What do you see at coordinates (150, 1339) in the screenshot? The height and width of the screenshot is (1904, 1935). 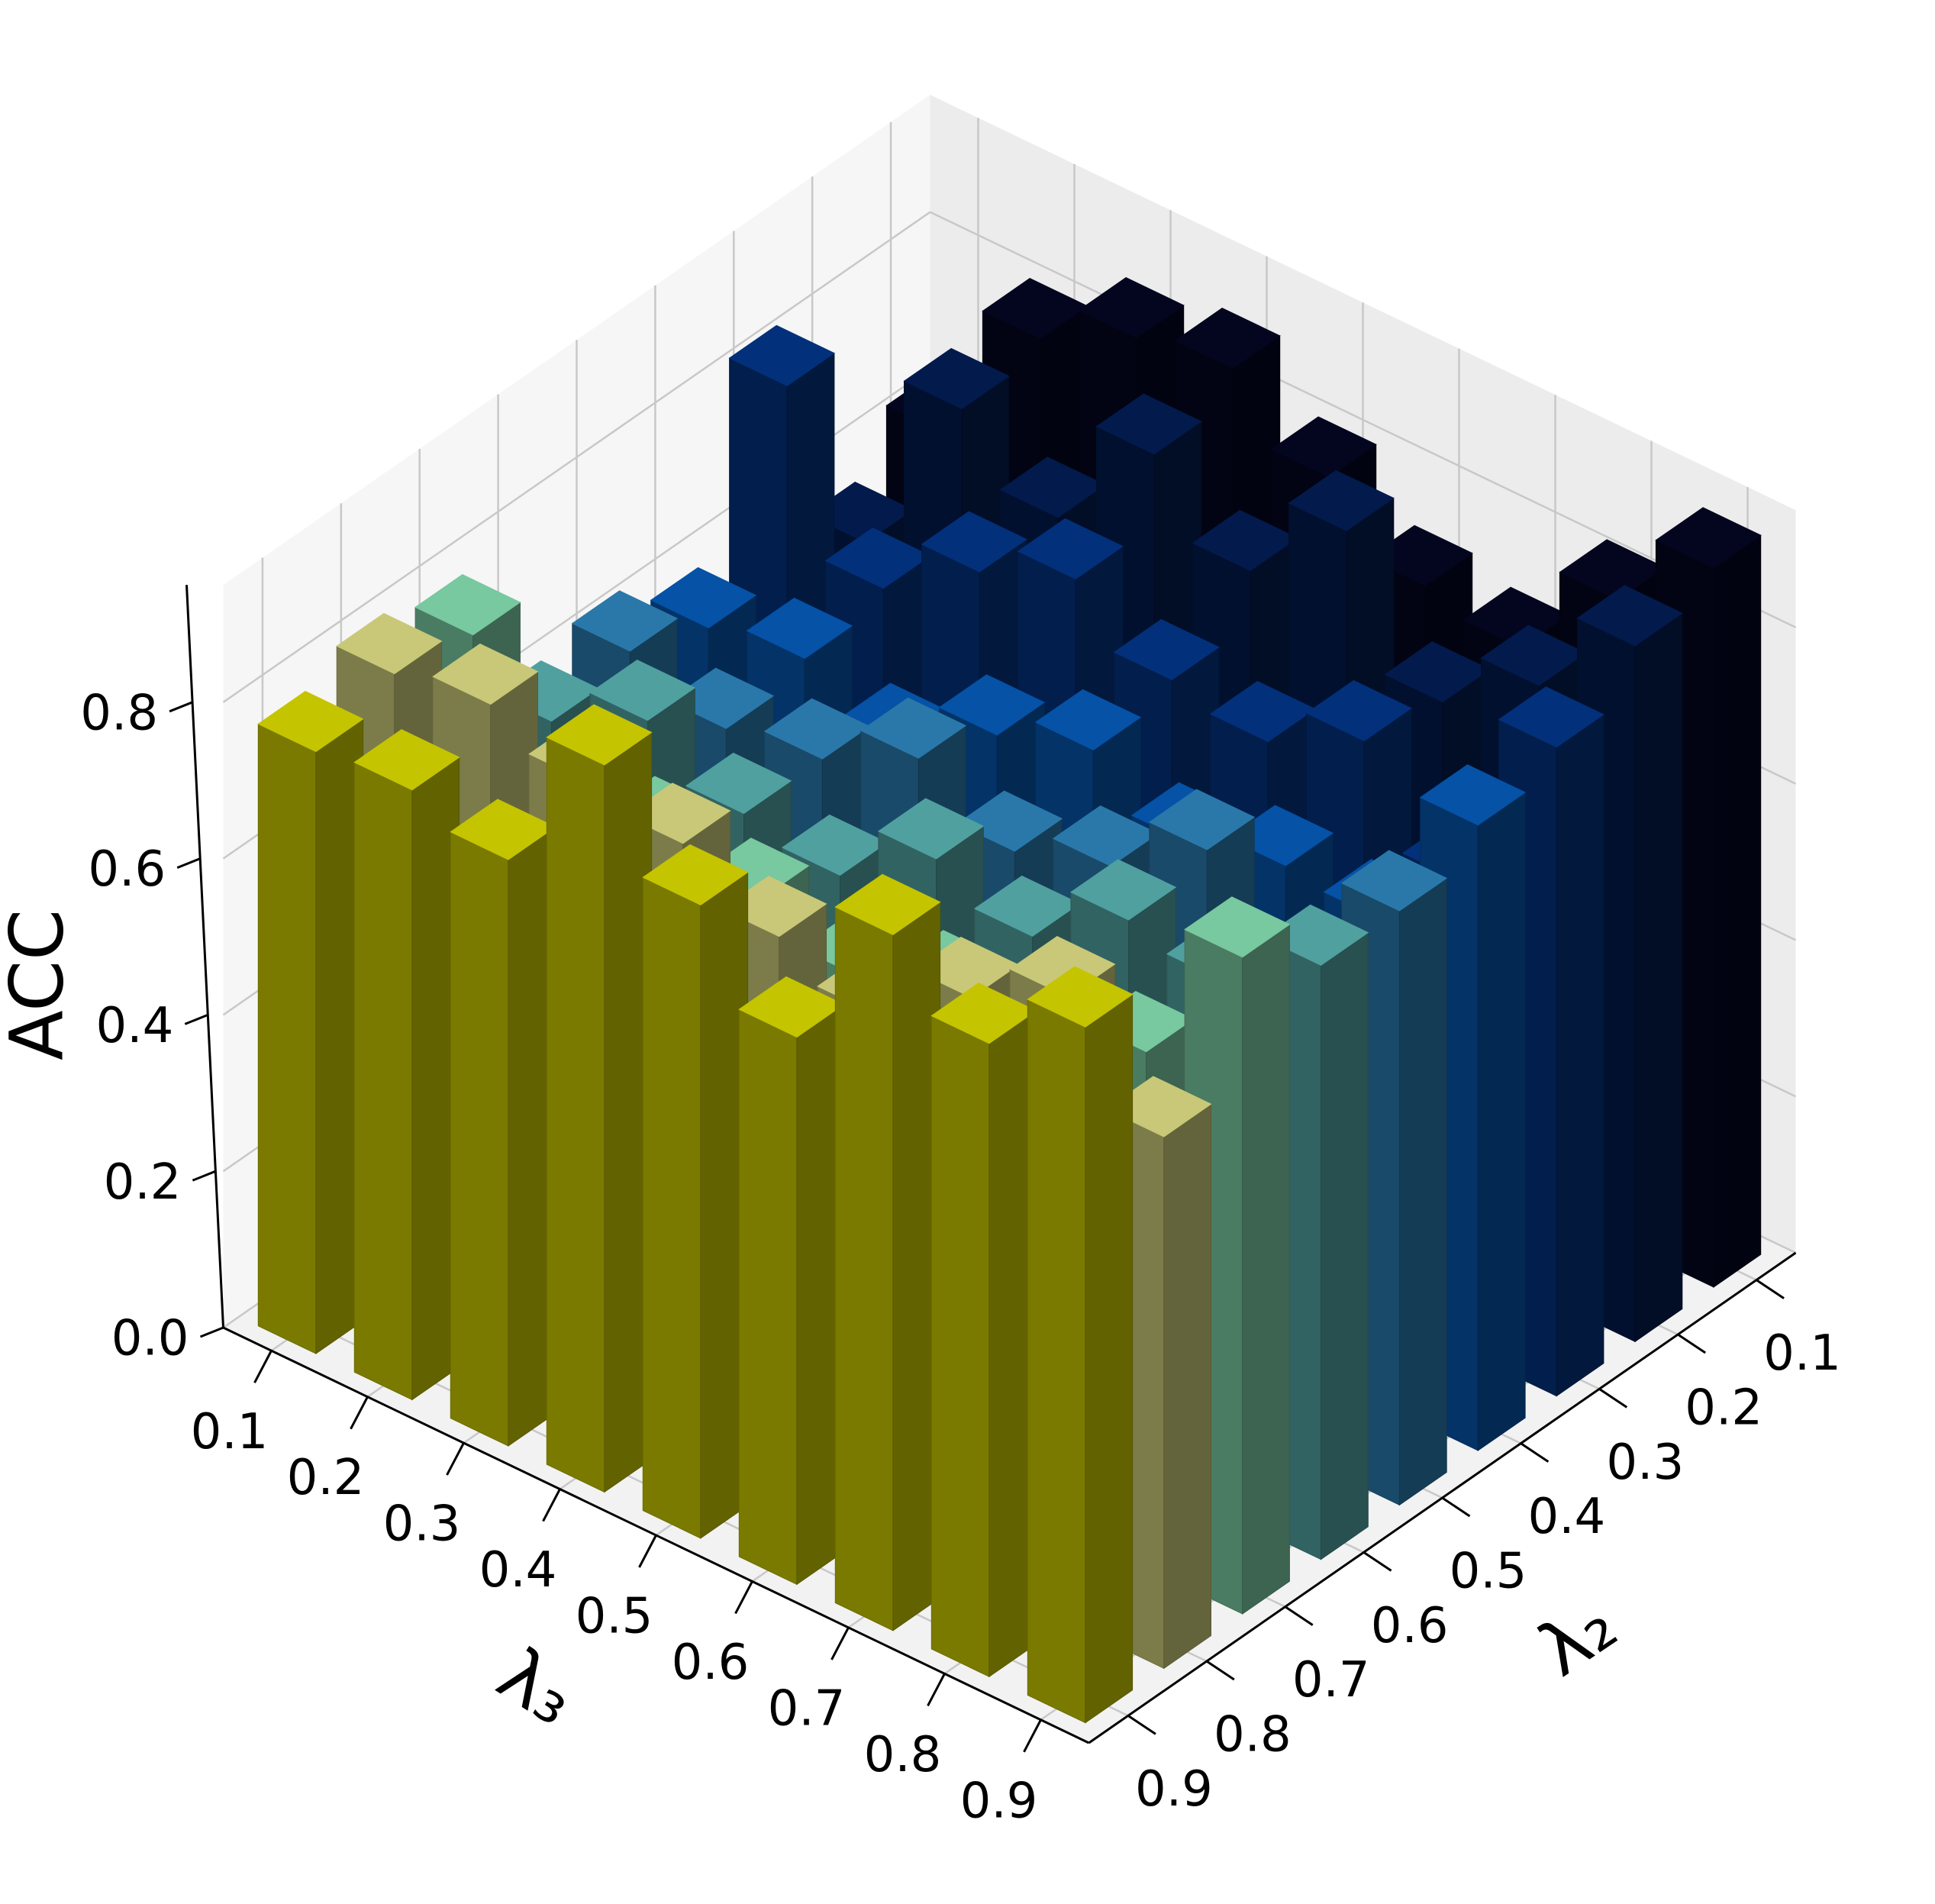 I see `z-tick-label: 0.0` at bounding box center [150, 1339].